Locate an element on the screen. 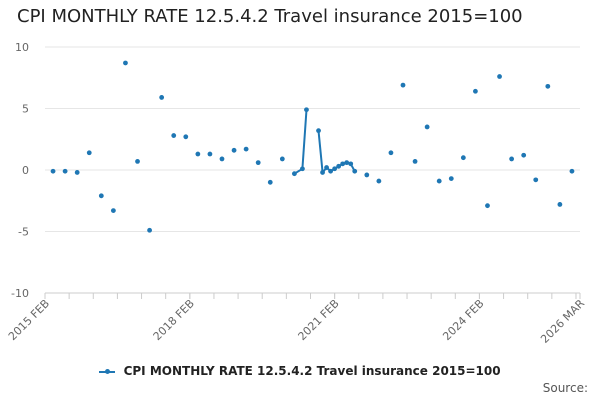 Image resolution: width=600 pixels, height=400 pixels. y-tick-label: -5 is located at coordinates (23, 232).